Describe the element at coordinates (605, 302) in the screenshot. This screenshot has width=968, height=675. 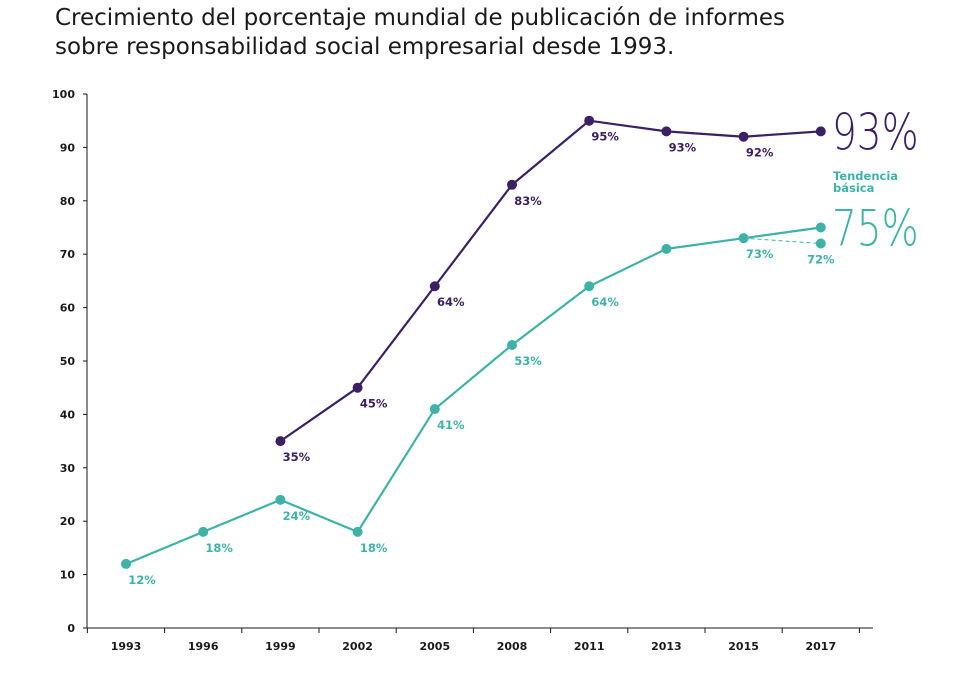
I see `data-label-g250: 64%` at that location.